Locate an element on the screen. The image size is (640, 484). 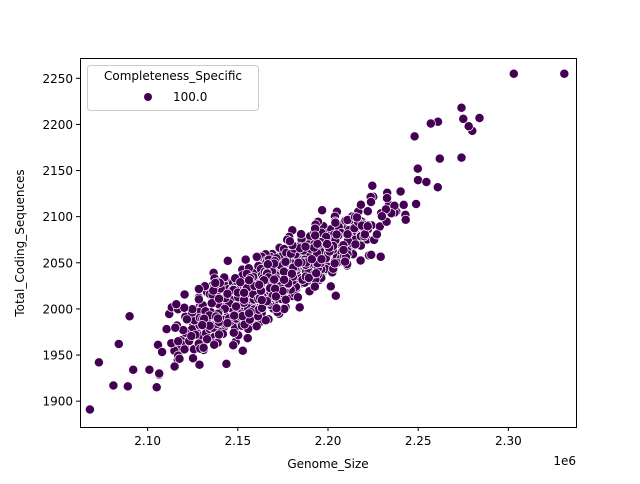
y-tick-label: 2250 is located at coordinates (57, 79).